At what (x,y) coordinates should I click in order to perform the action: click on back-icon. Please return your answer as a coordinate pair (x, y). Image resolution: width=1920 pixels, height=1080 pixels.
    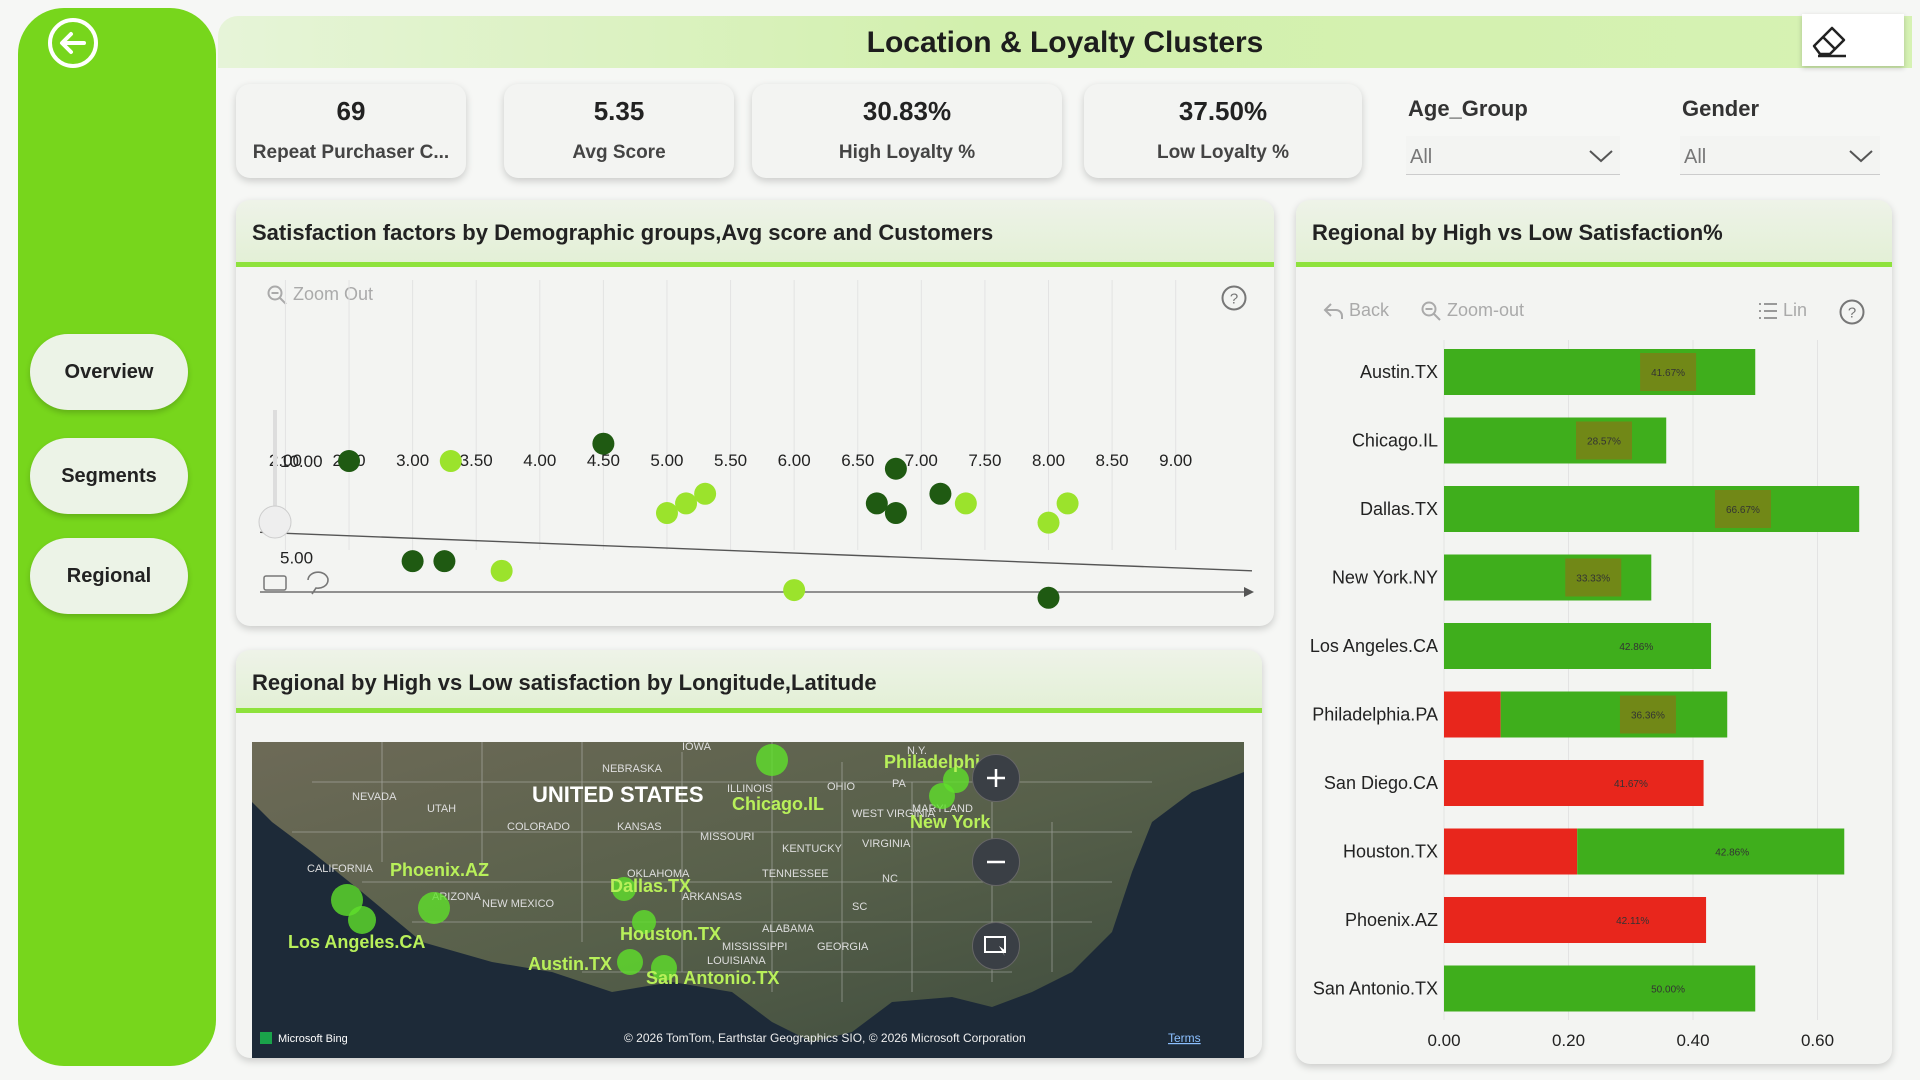
    Looking at the image, I should click on (1333, 311).